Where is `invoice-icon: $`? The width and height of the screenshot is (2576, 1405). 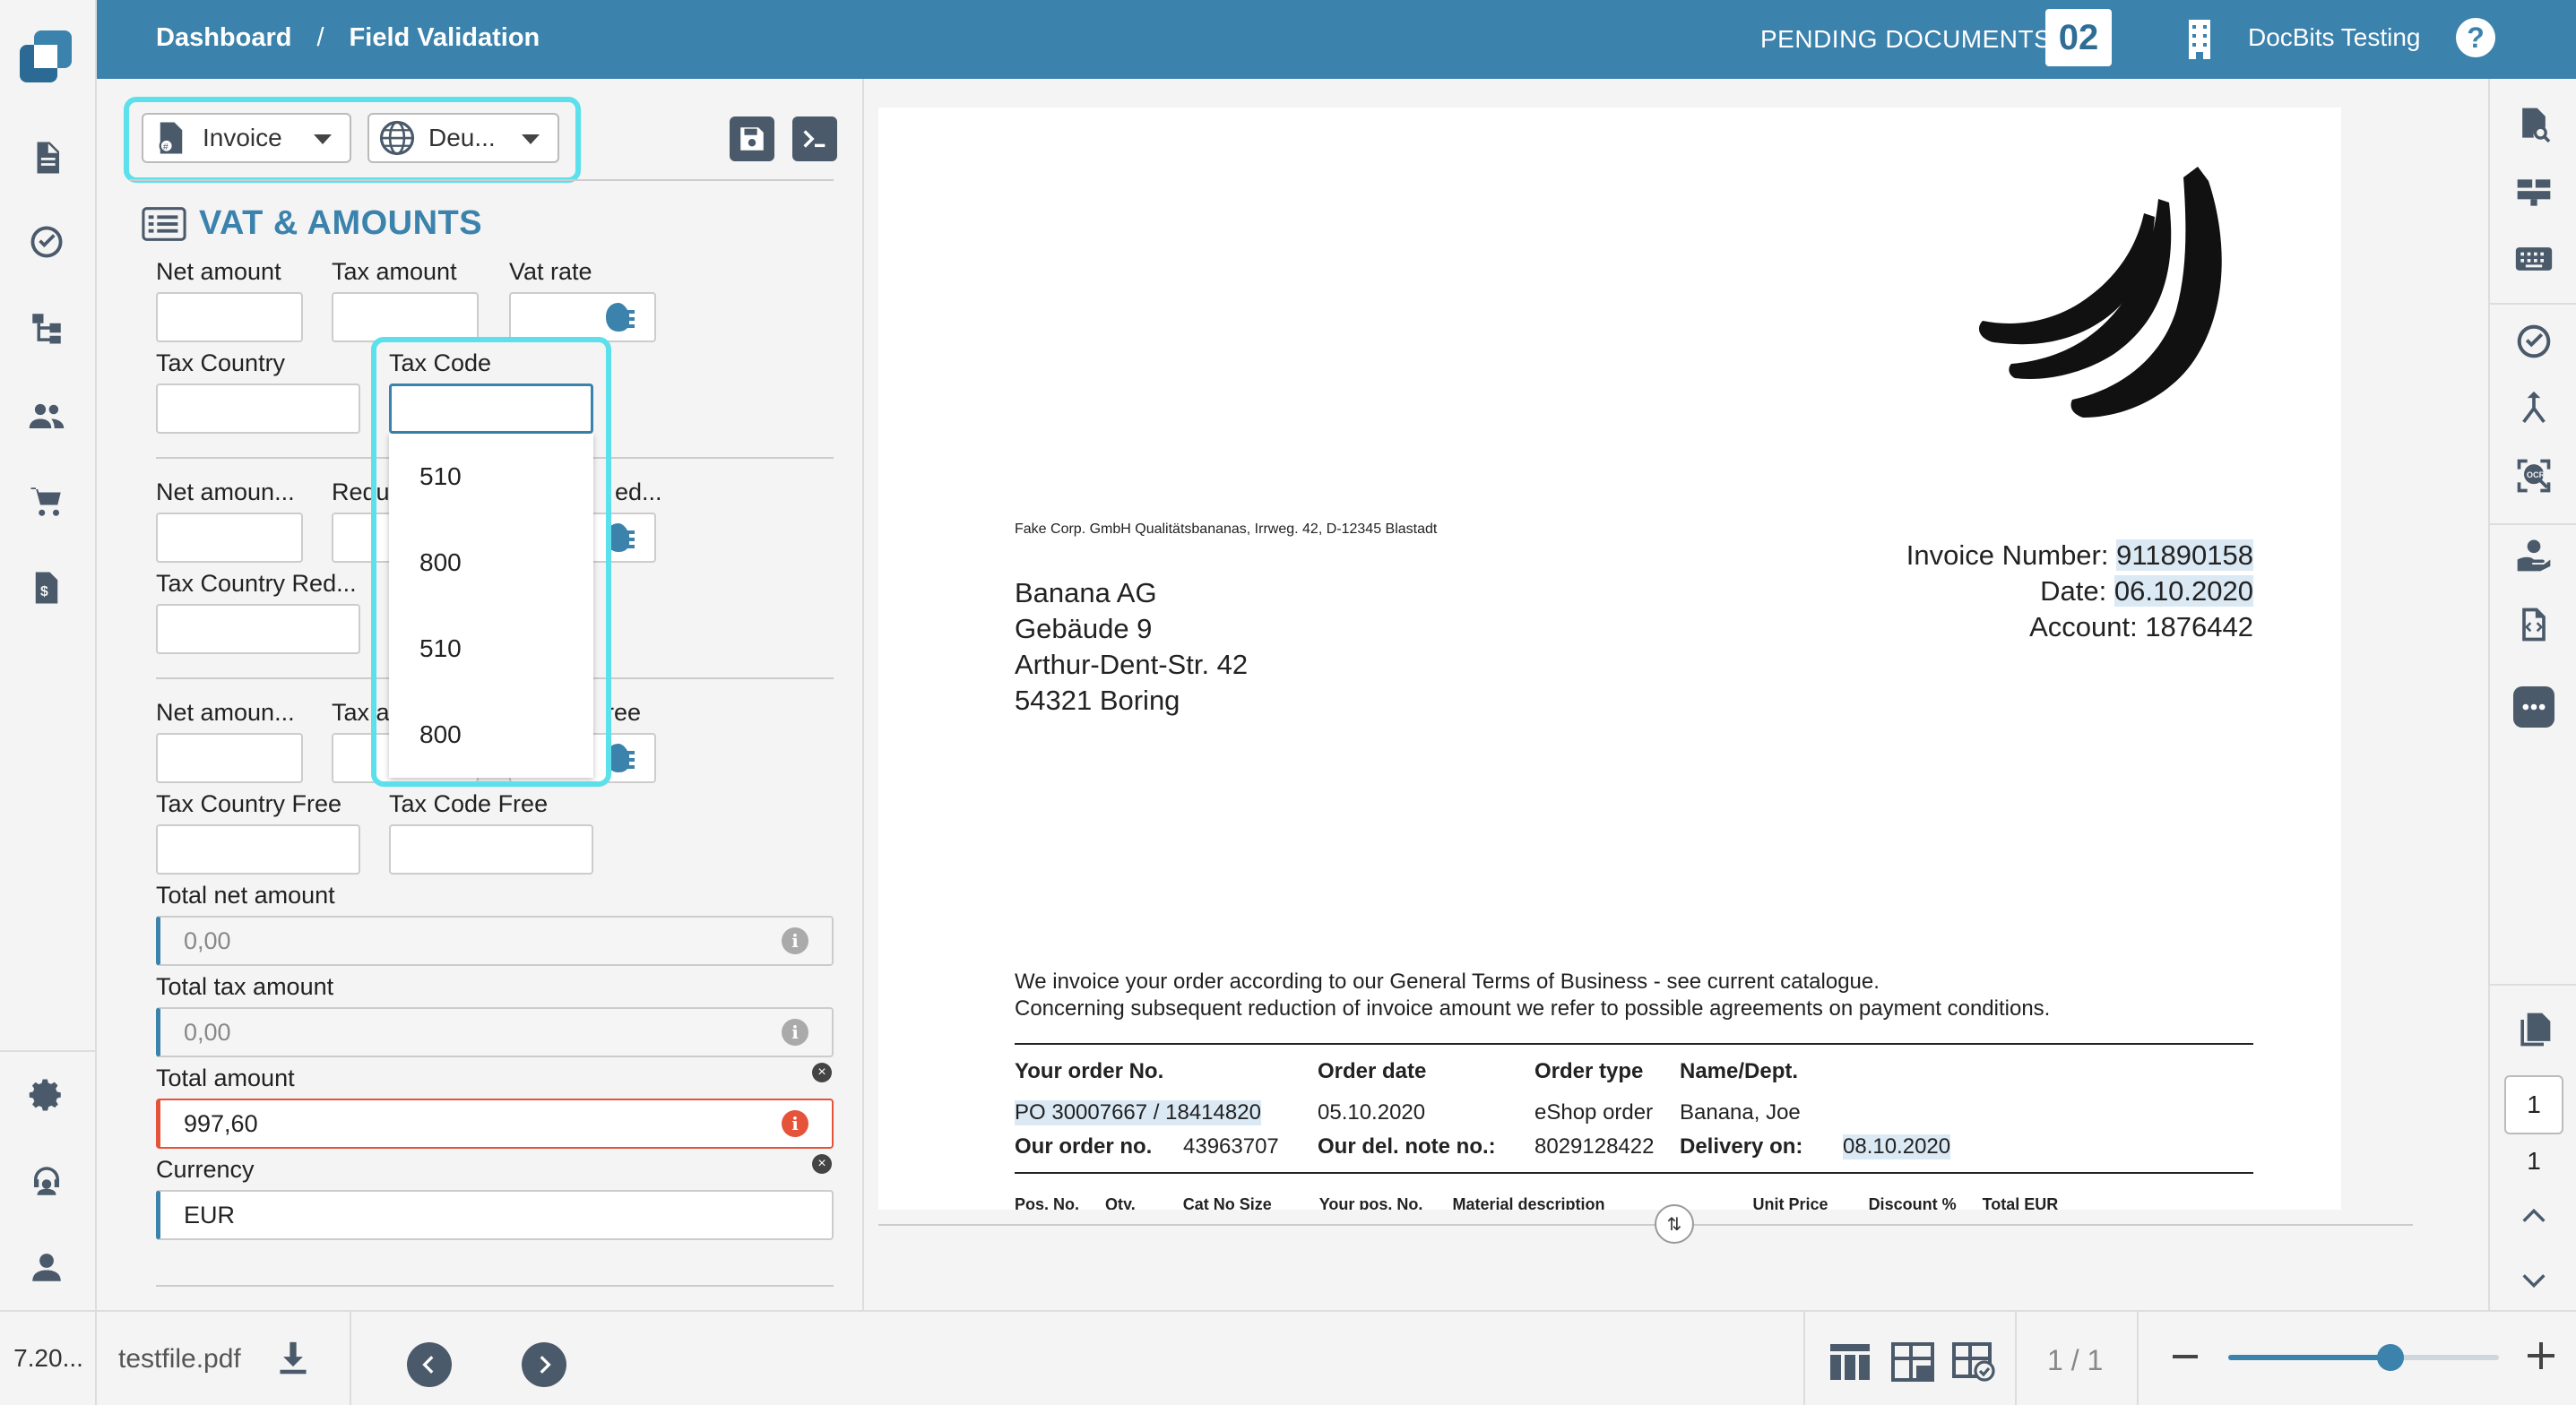
invoice-icon: $ is located at coordinates (46, 588).